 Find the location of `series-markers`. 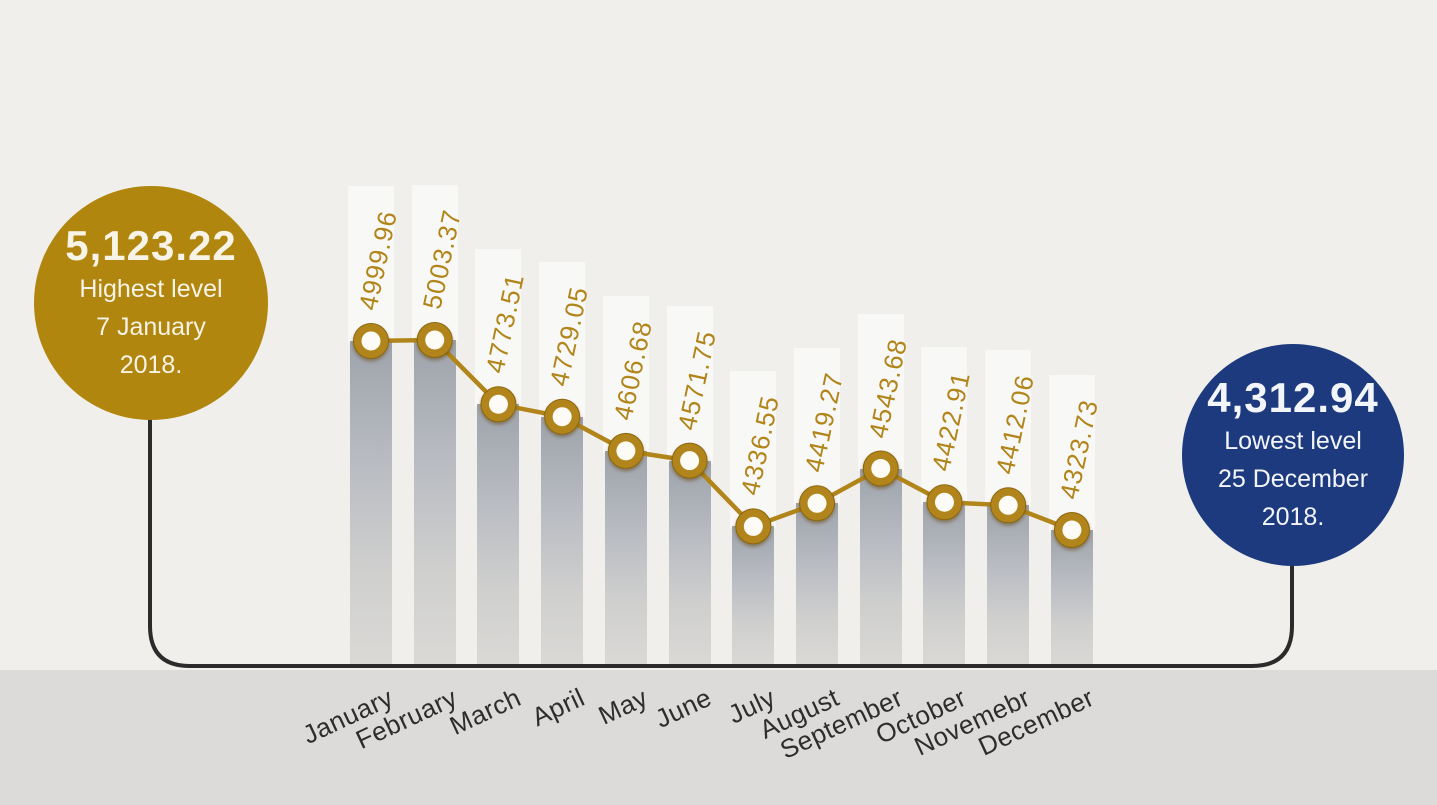

series-markers is located at coordinates (721, 435).